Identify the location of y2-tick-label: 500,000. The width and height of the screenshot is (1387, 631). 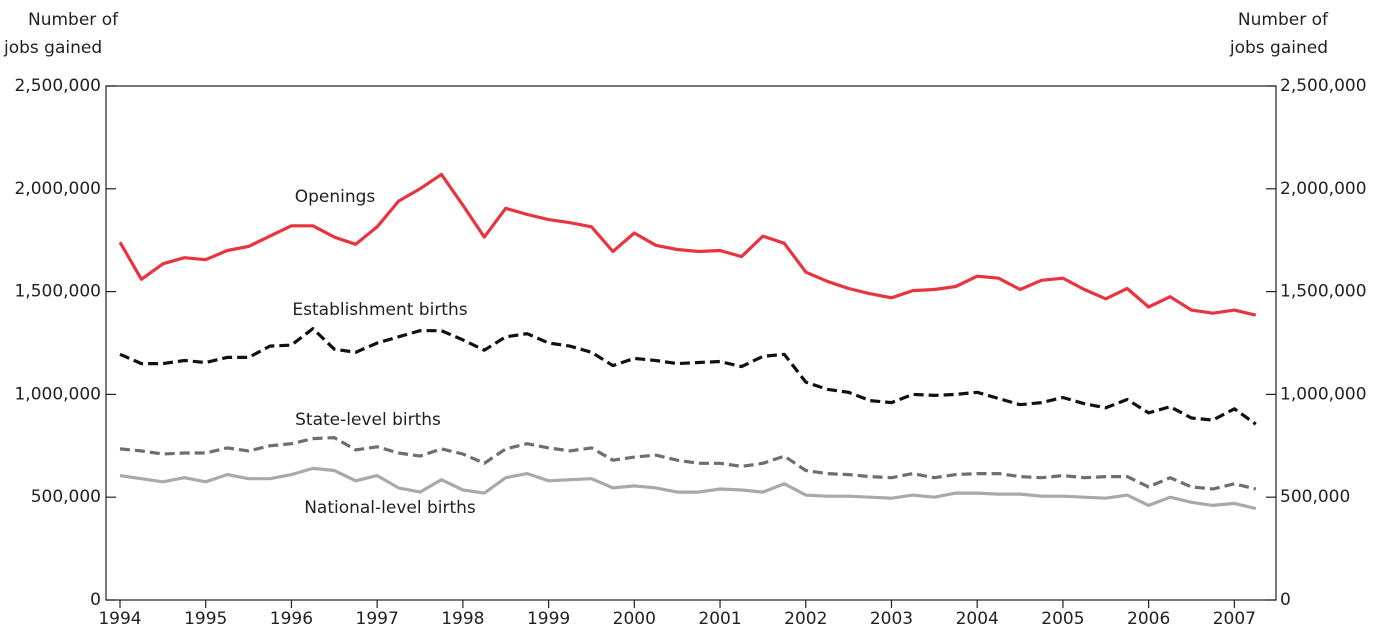
(1315, 497).